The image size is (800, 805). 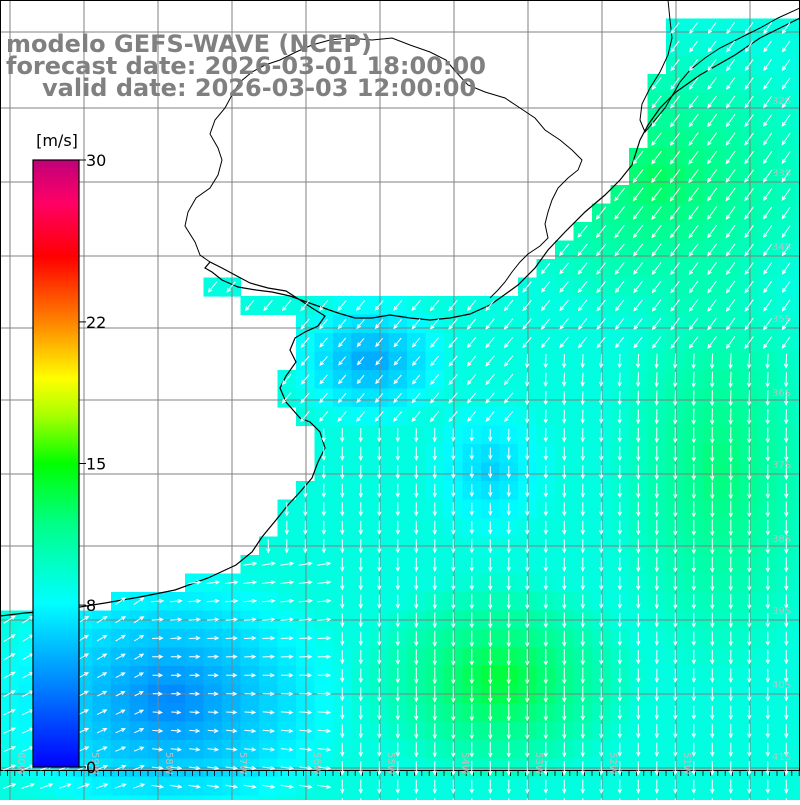 What do you see at coordinates (781, 173) in the screenshot?
I see `latitude-label: 33S` at bounding box center [781, 173].